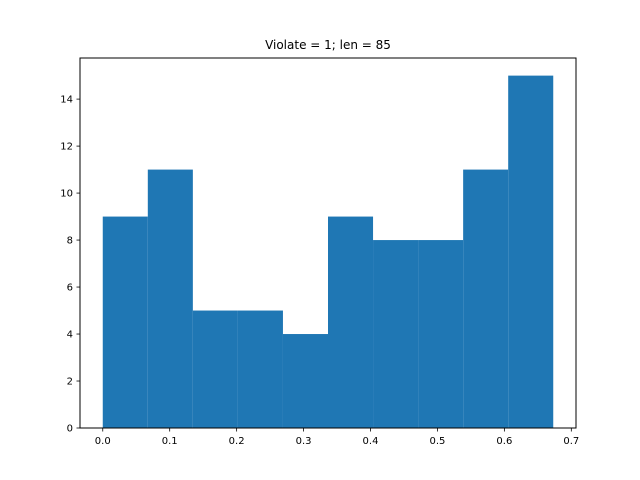 This screenshot has height=480, width=640. What do you see at coordinates (304, 441) in the screenshot?
I see `x-tick-label: 0.3` at bounding box center [304, 441].